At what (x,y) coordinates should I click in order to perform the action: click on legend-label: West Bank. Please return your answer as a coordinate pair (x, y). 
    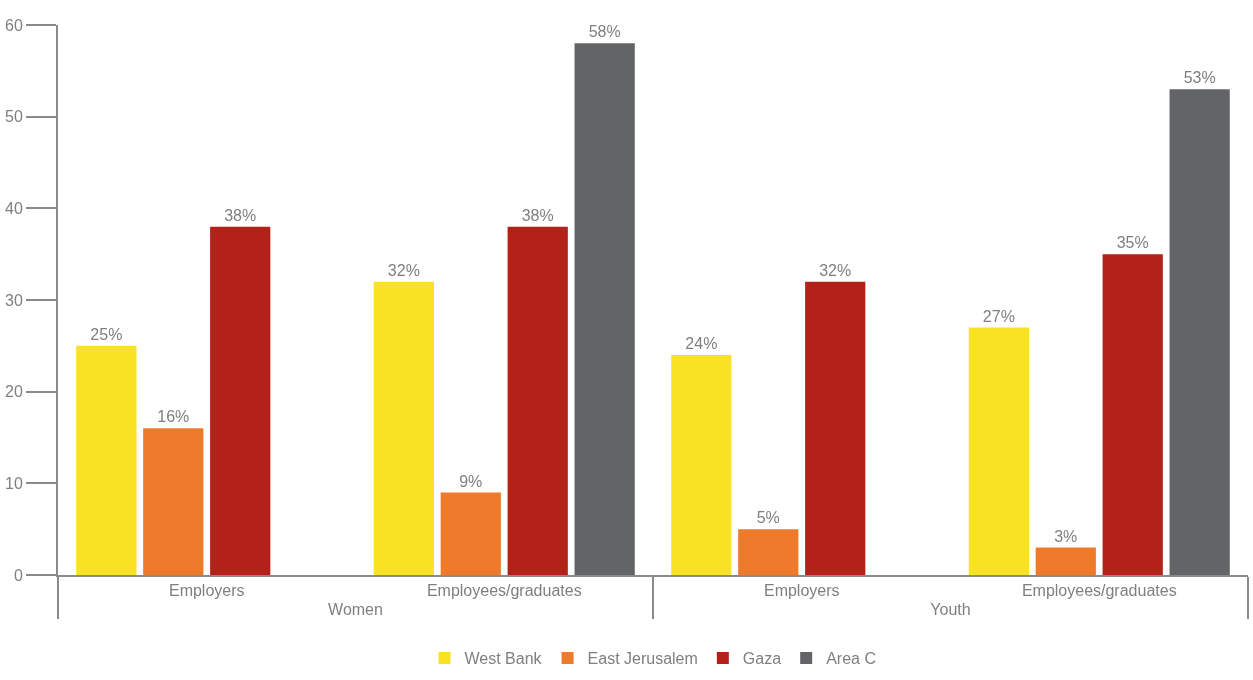
    Looking at the image, I should click on (503, 659).